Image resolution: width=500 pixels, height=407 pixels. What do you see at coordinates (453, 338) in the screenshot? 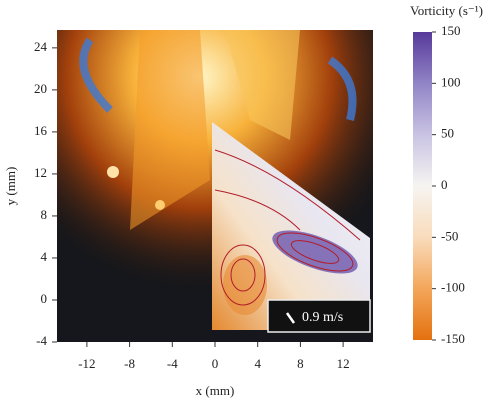
I see `colorbar-tick-label: -150` at bounding box center [453, 338].